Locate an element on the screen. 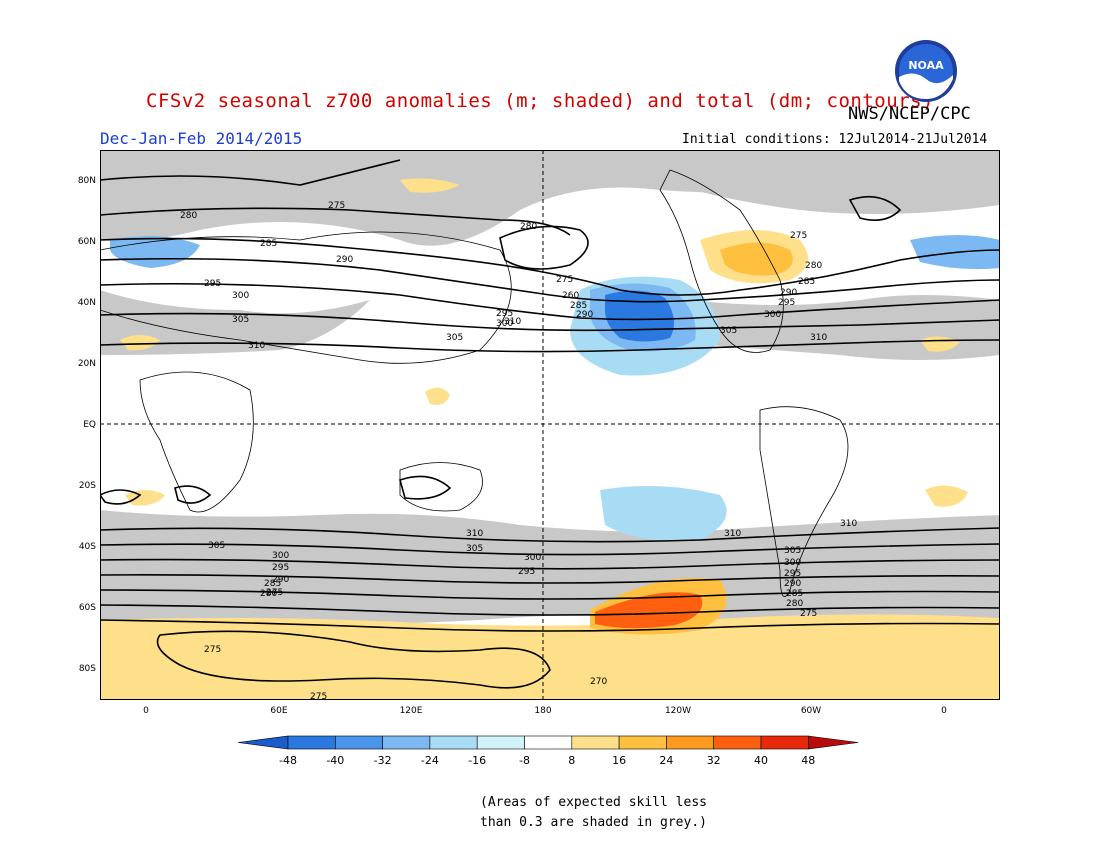 The width and height of the screenshot is (1100, 850). colorbar: -48 -40 -32 -24 -16 -8 8 16 24 32 40 48 is located at coordinates (548, 751).